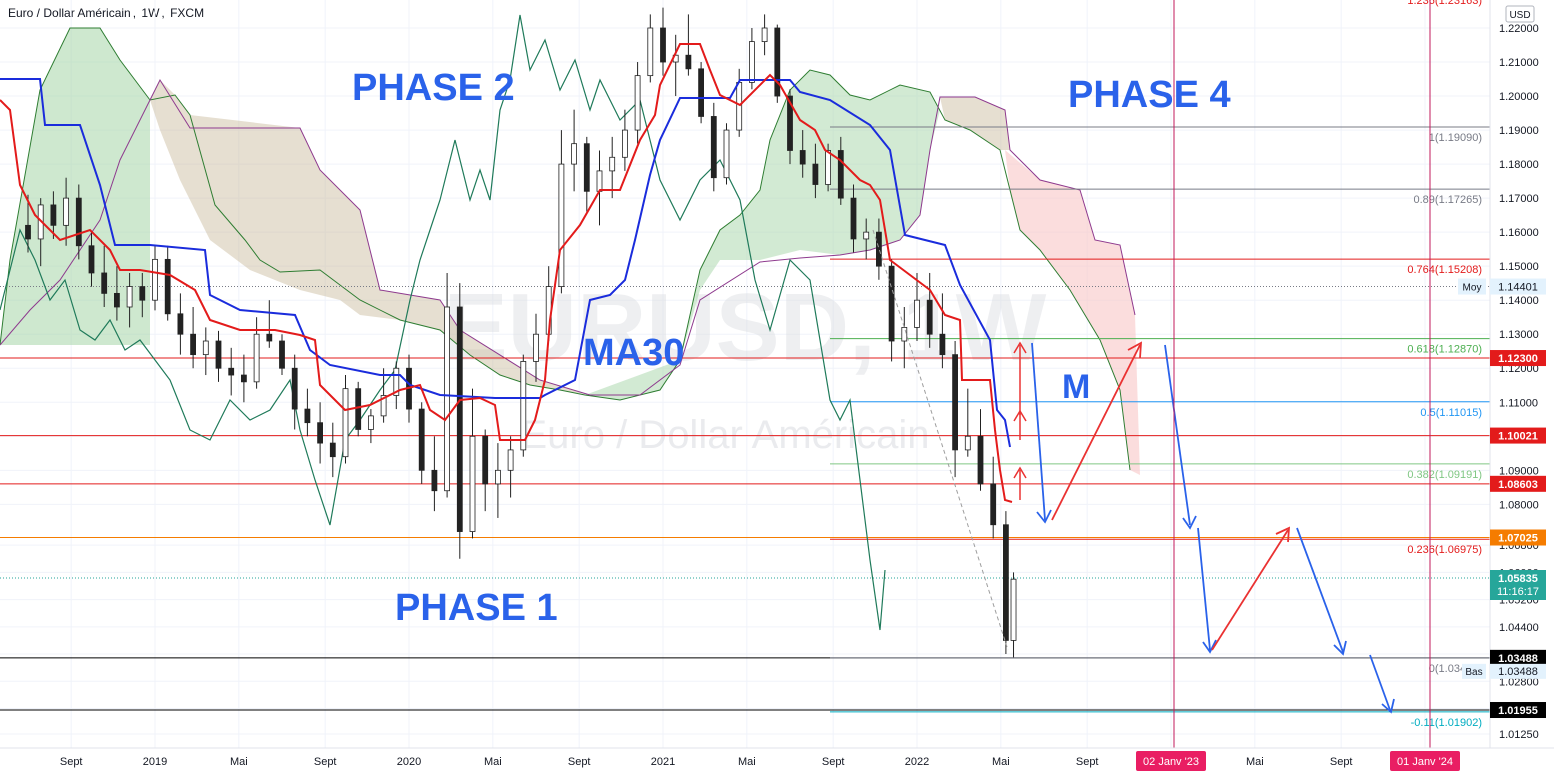  Describe the element at coordinates (1519, 29) in the screenshot. I see `price-tick-label: 1.22000` at that location.